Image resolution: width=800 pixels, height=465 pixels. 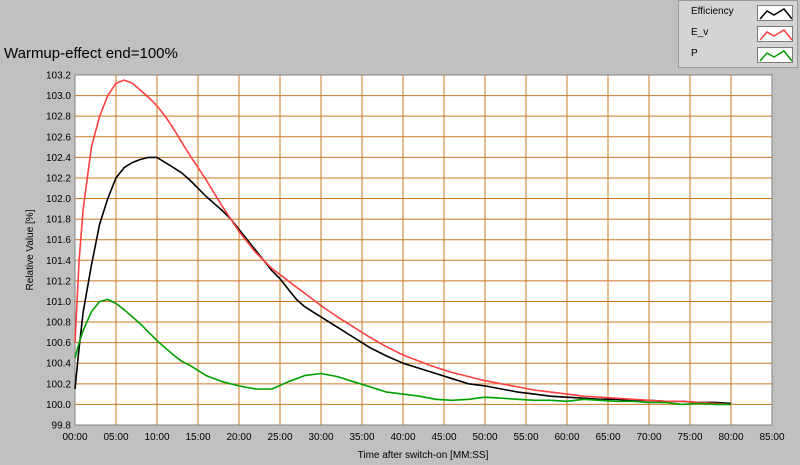 I want to click on y-tick-label: 103.2, so click(x=58, y=76).